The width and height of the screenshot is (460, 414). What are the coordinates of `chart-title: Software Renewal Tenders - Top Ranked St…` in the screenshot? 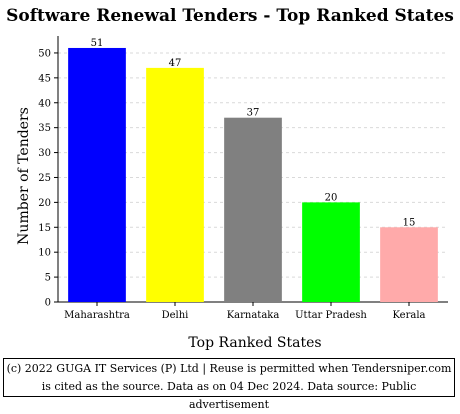 It's located at (230, 16).